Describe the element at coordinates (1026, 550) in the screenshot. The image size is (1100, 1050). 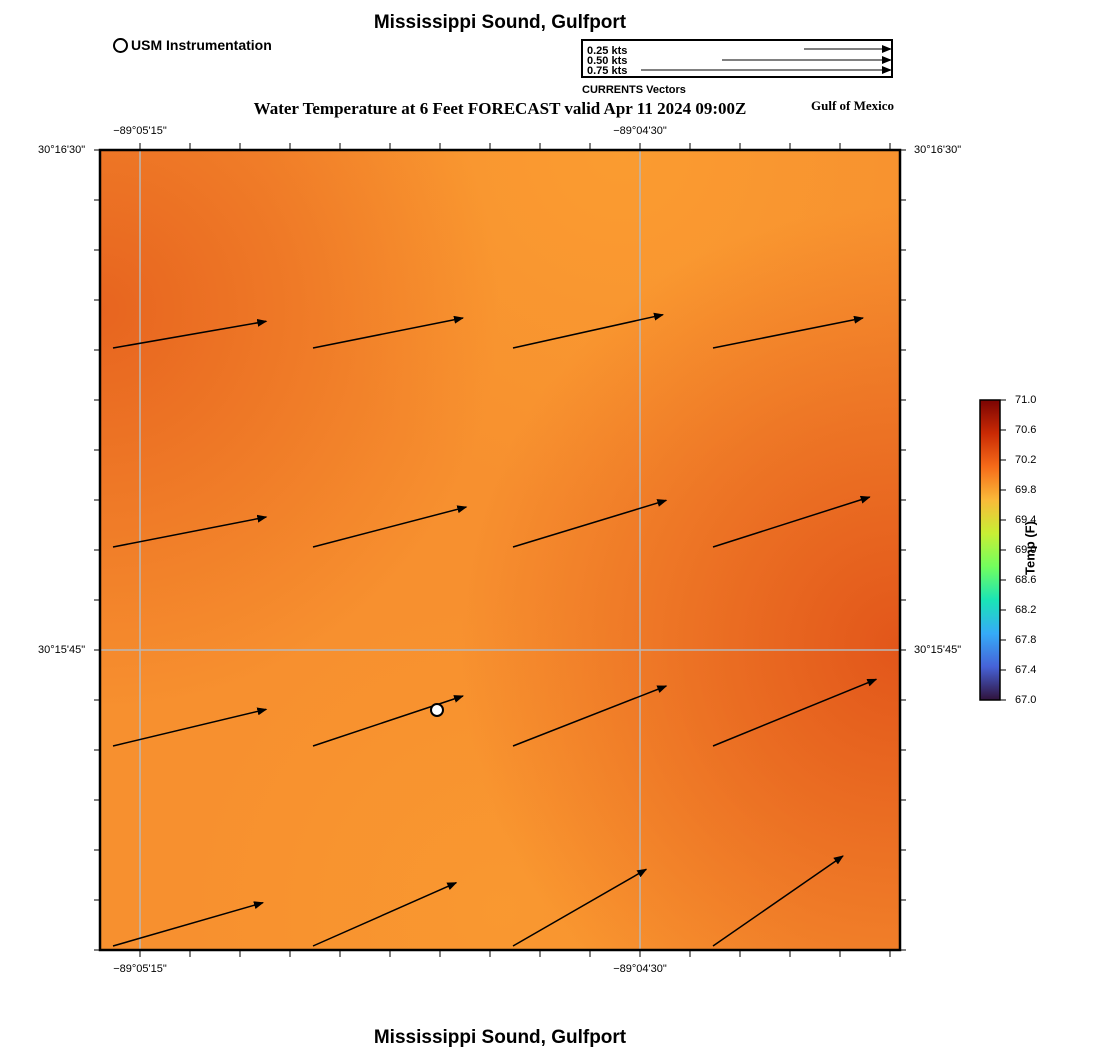
I see `colorbar-label-5: 69.0` at that location.